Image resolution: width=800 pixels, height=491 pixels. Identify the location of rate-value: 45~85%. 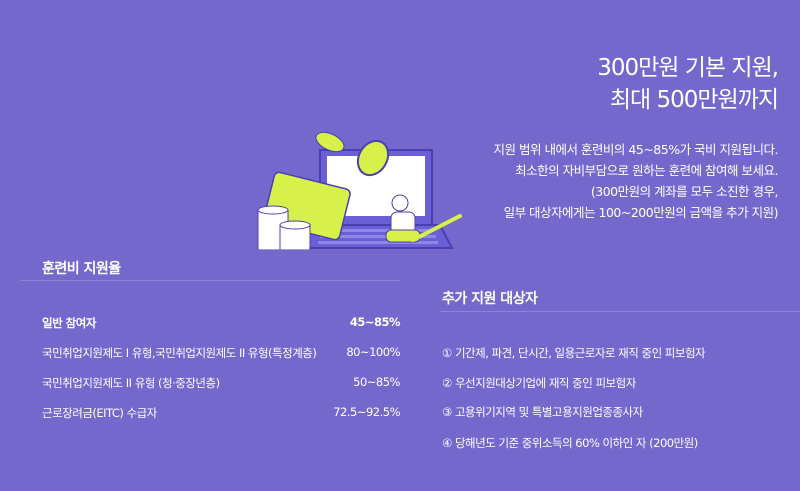
(375, 322).